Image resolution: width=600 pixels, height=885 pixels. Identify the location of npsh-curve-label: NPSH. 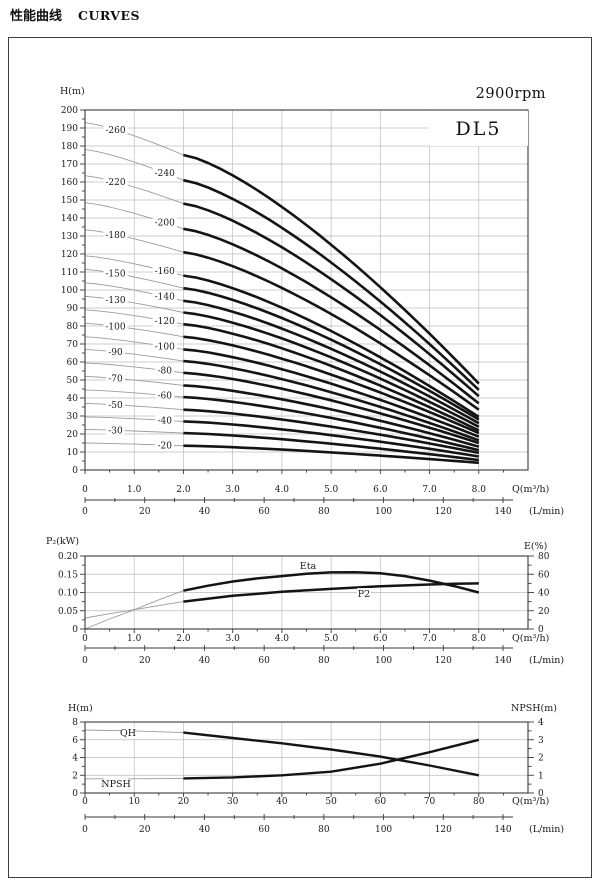
(116, 784).